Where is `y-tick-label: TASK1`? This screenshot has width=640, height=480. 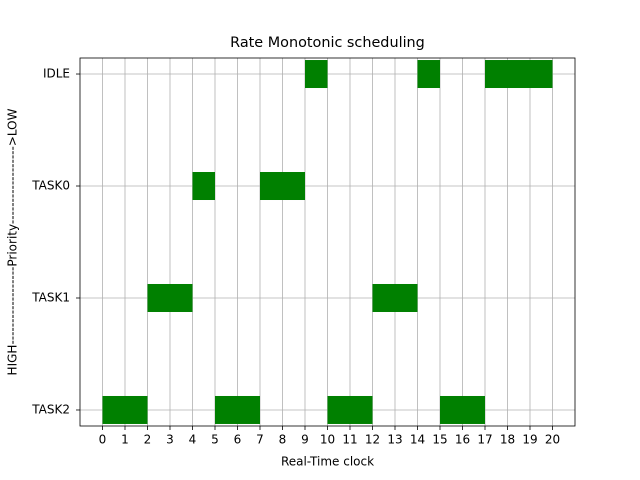 y-tick-label: TASK1 is located at coordinates (50, 297).